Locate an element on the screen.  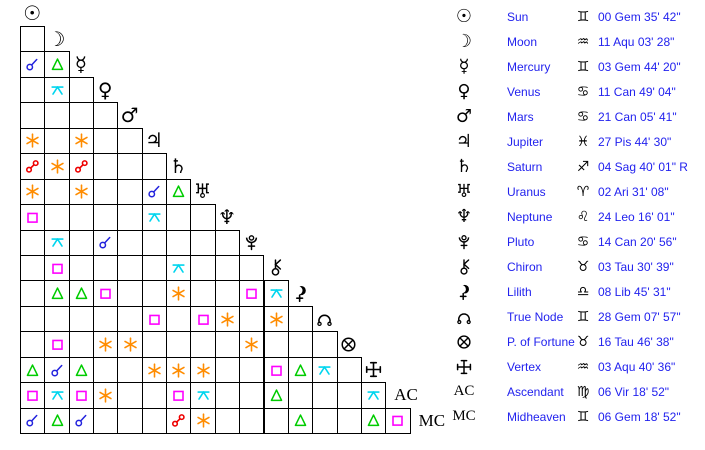
aspect-cell-truenode-moon is located at coordinates (57, 319).